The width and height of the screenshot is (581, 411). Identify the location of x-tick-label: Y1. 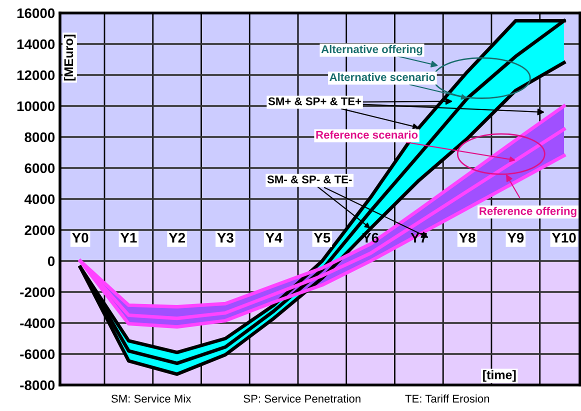
(128, 237).